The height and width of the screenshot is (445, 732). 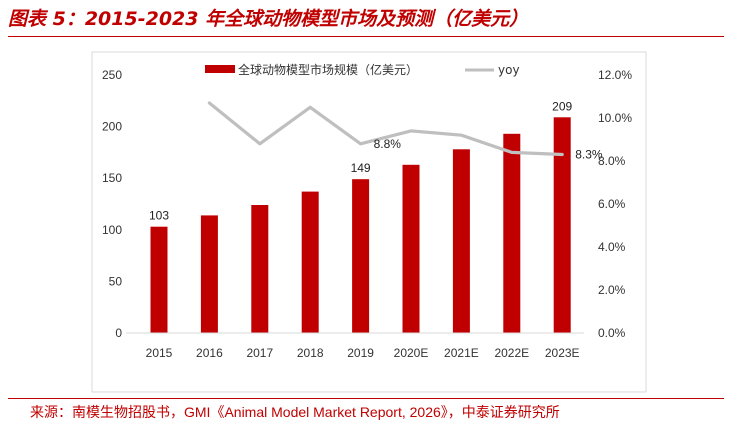 I want to click on bar-2019, so click(x=361, y=256).